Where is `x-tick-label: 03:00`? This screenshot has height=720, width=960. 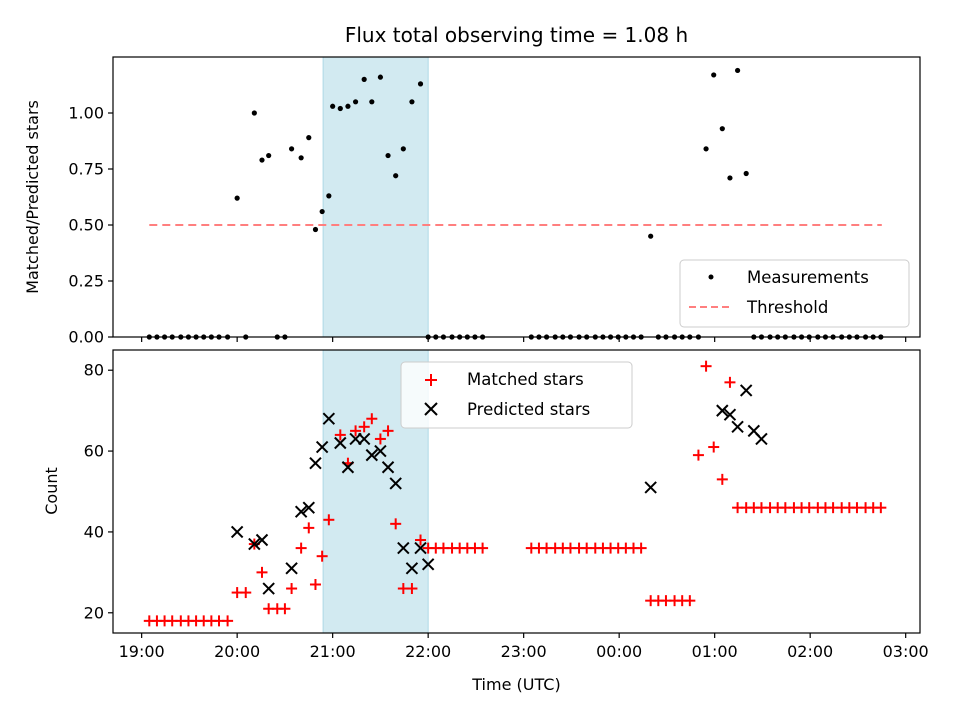
x-tick-label: 03:00 is located at coordinates (906, 651).